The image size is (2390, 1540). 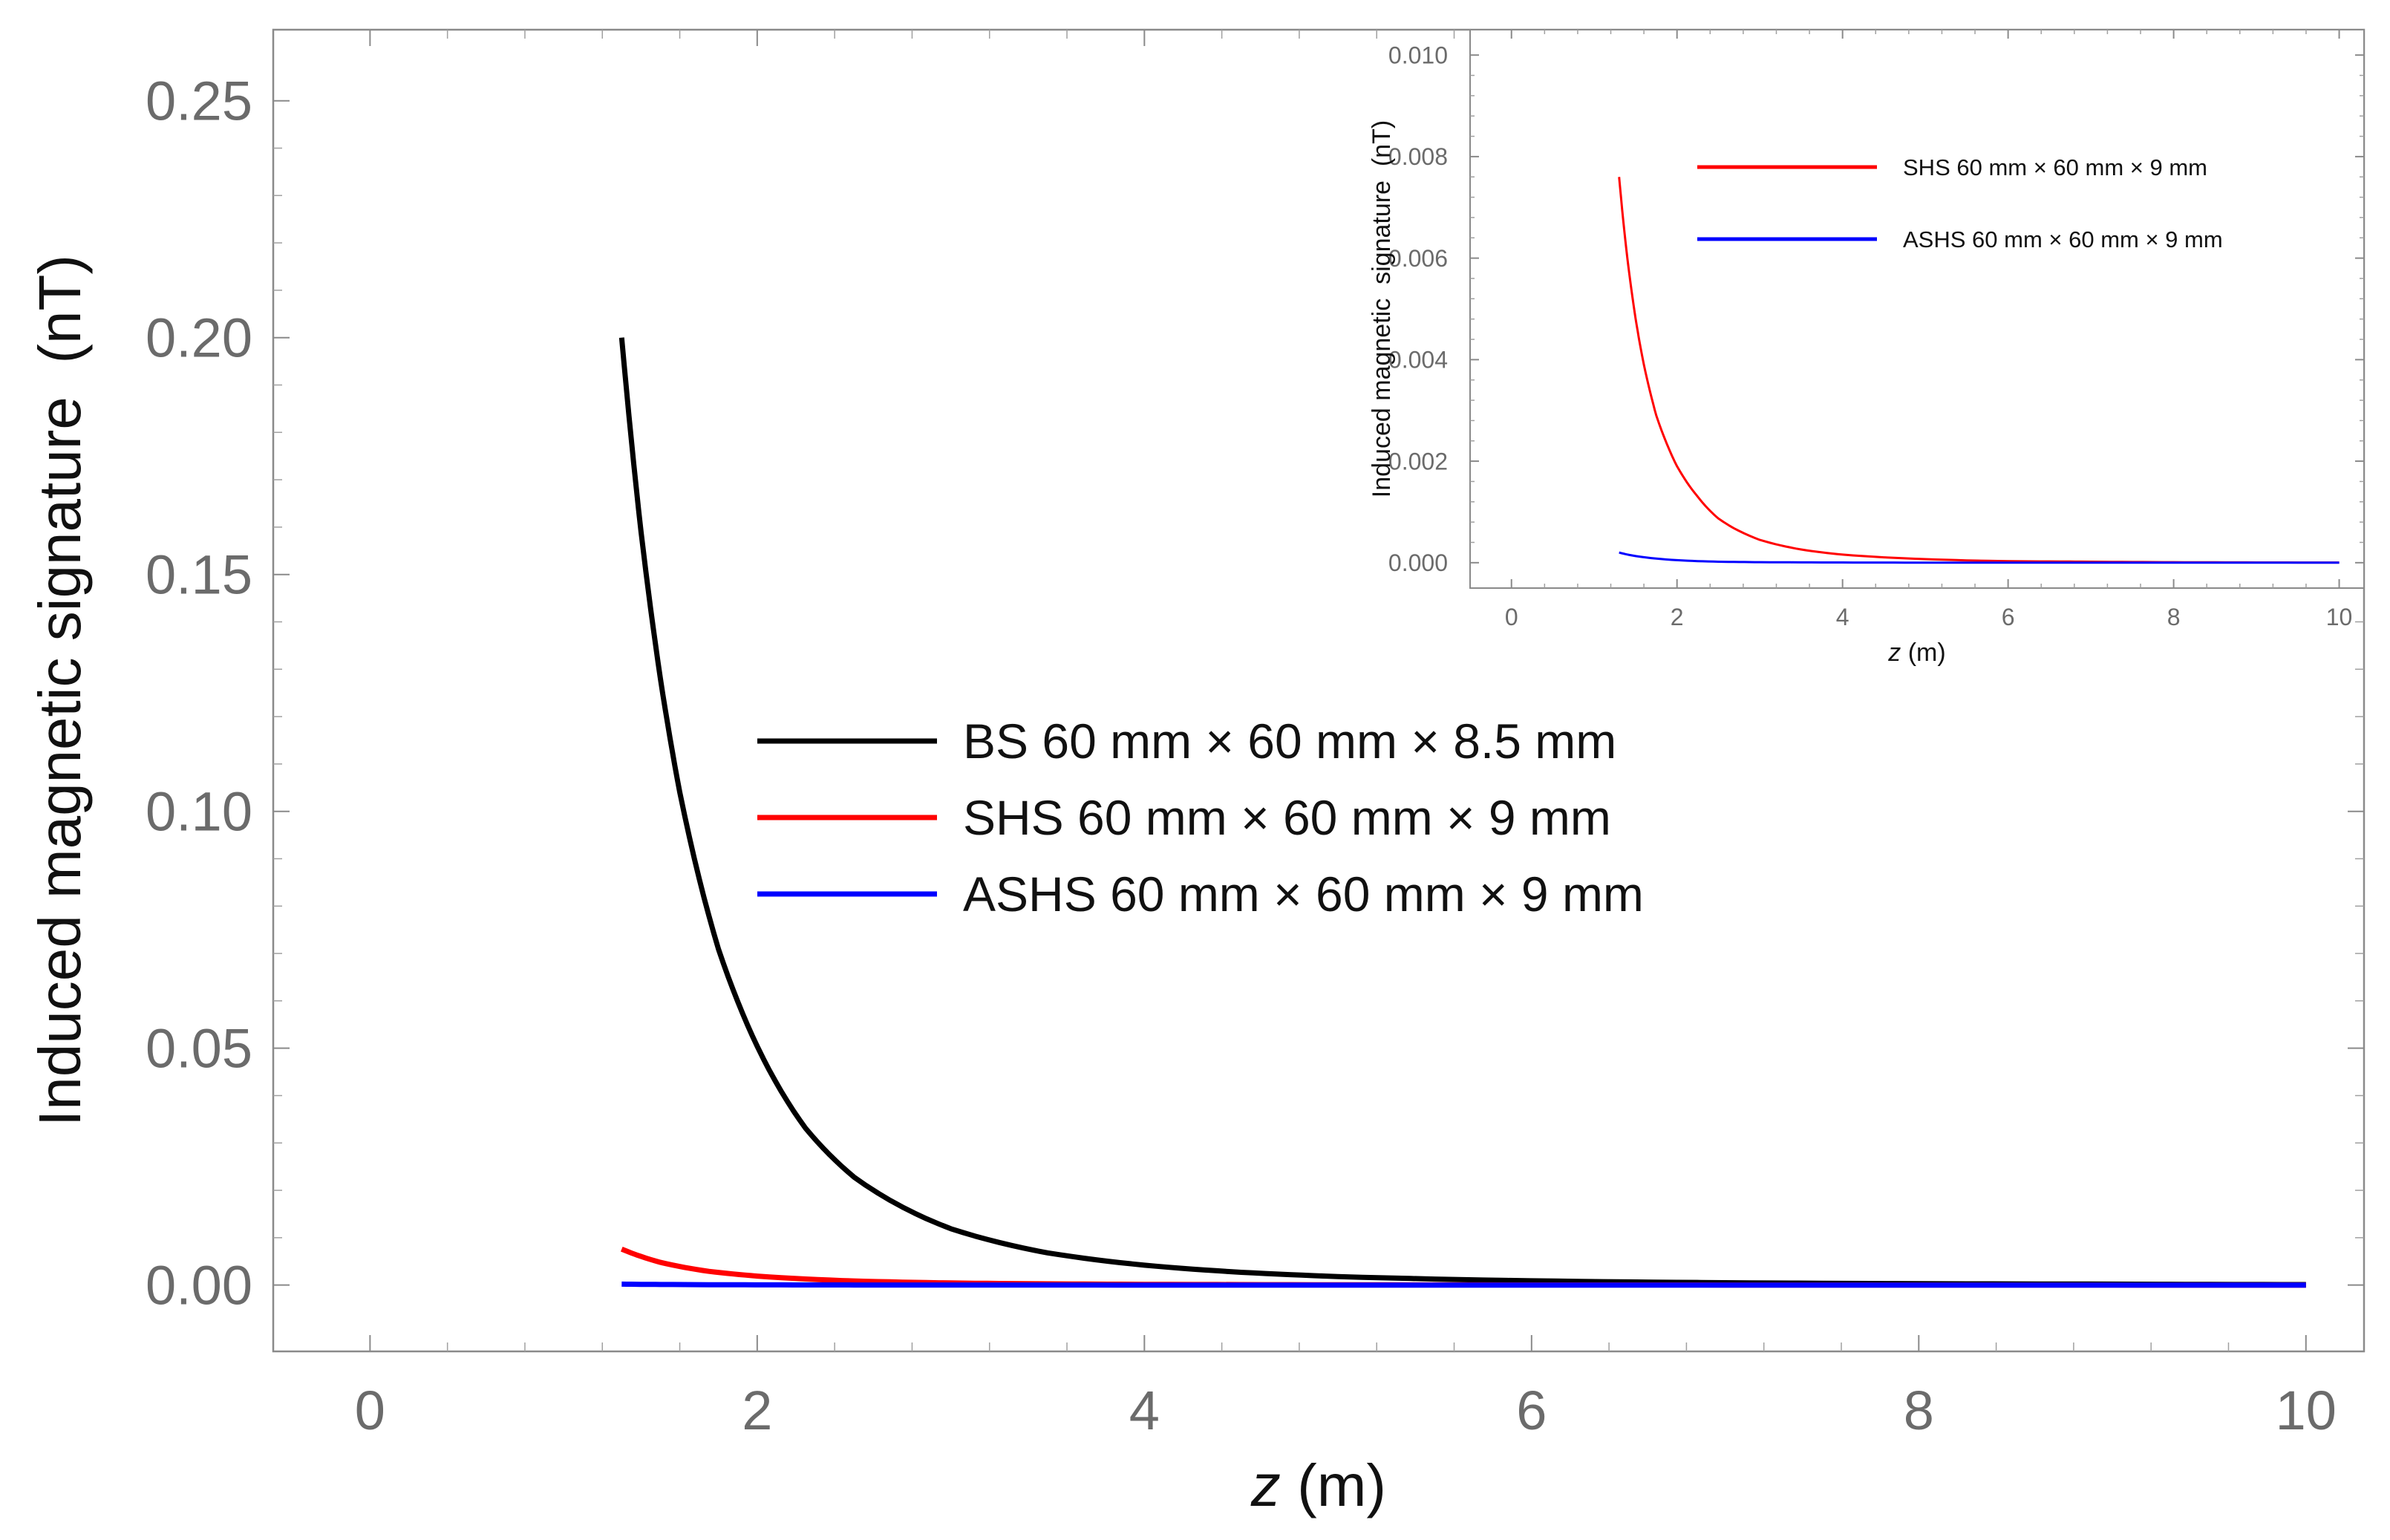 What do you see at coordinates (199, 575) in the screenshot?
I see `y-tick-label: 0.15` at bounding box center [199, 575].